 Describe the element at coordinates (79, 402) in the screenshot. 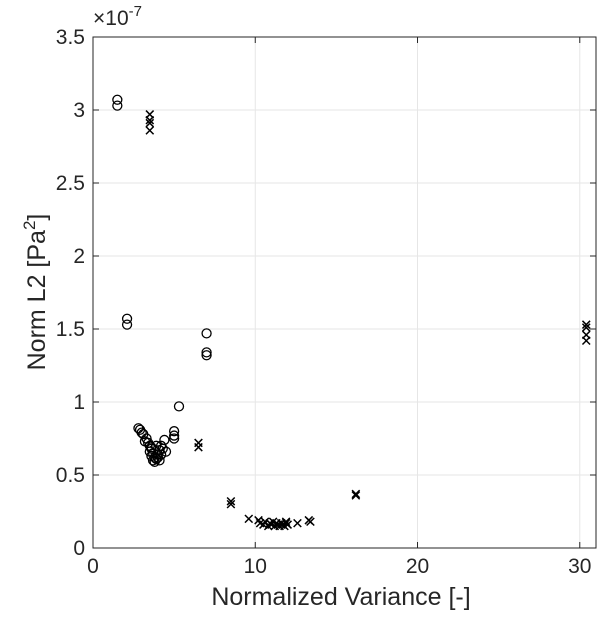

I see `y-tick-label: 1` at that location.